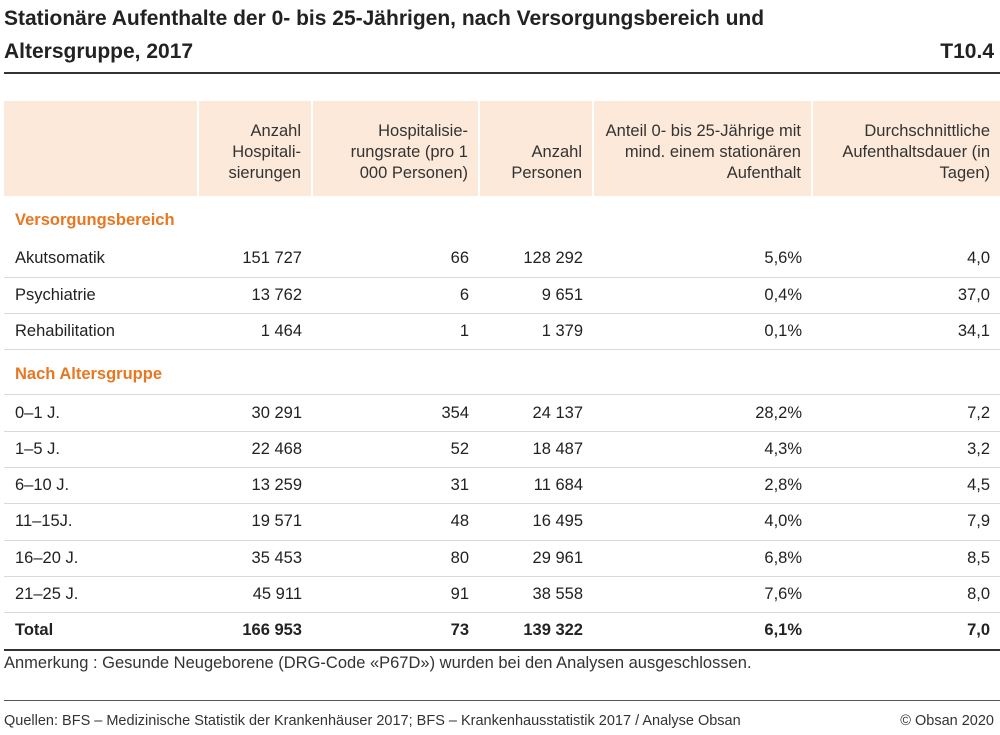 The height and width of the screenshot is (735, 1000). Describe the element at coordinates (702, 631) in the screenshot. I see `total-value: 6,1%` at that location.